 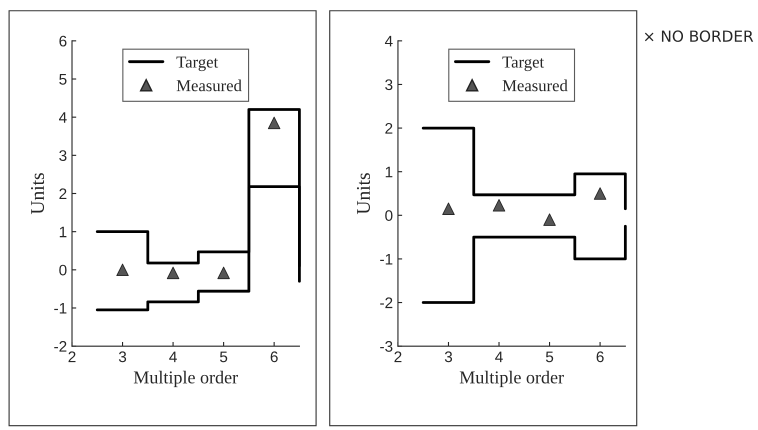 What do you see at coordinates (699, 36) in the screenshot?
I see `text: × NO BORDER` at bounding box center [699, 36].